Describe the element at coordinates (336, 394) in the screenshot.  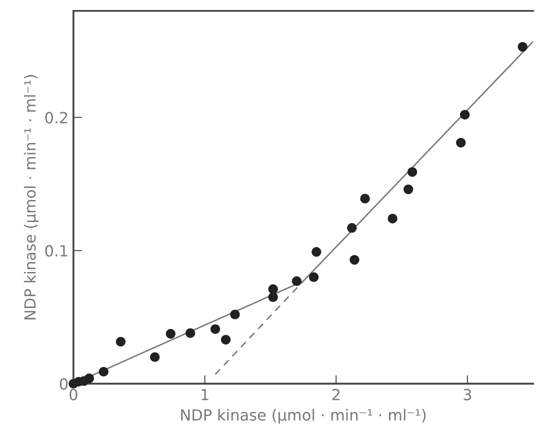
I see `x-tick-label: 2` at that location.